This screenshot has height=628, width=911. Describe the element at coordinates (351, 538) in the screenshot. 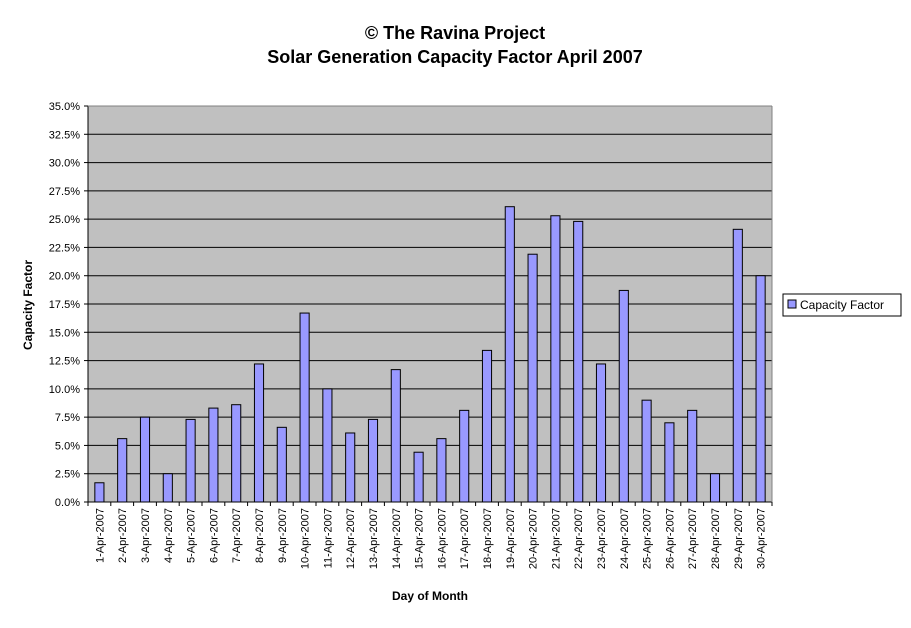

I see `x-tick-label: 12-Apr-2007` at that location.